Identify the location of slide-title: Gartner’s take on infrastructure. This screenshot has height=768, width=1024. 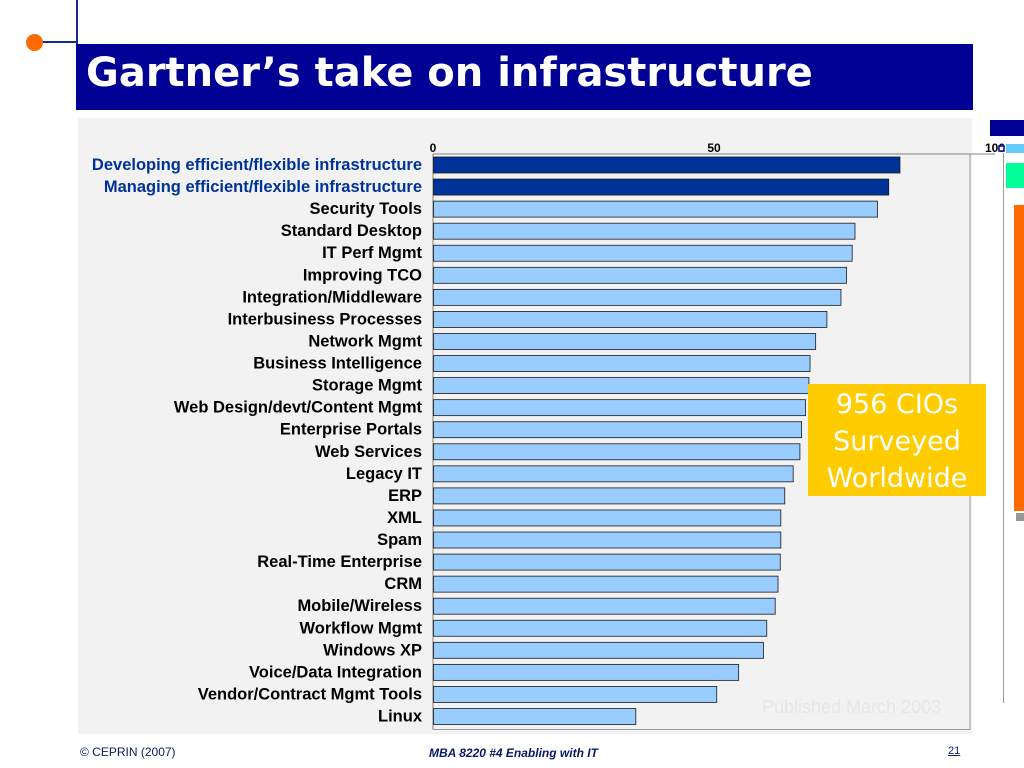
(449, 73).